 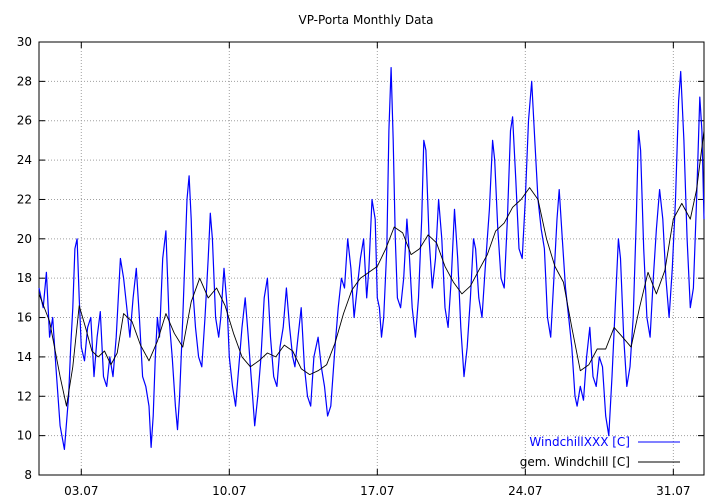 What do you see at coordinates (24, 396) in the screenshot?
I see `y-tick-label: 12` at bounding box center [24, 396].